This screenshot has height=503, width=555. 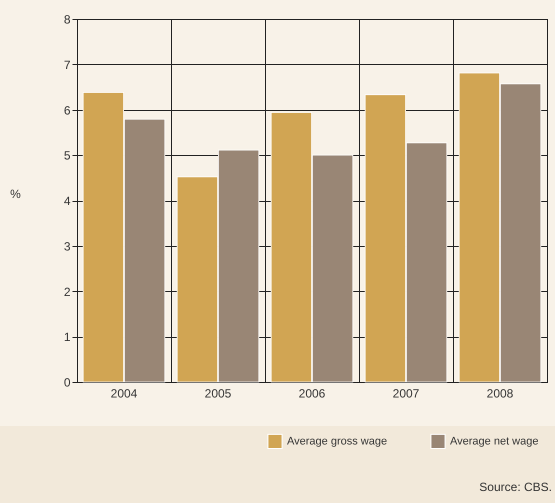 What do you see at coordinates (494, 441) in the screenshot?
I see `legend-label: Average net wage` at bounding box center [494, 441].